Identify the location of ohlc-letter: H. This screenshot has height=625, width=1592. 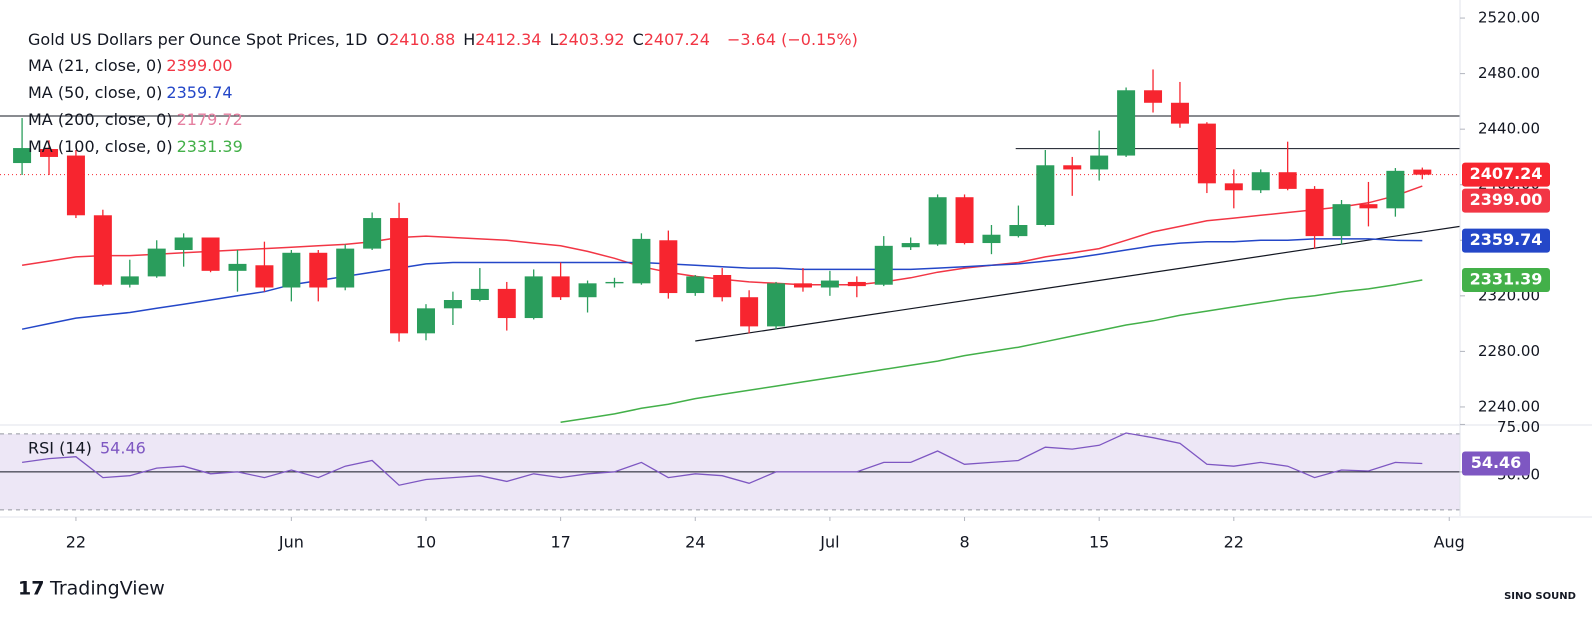
(469, 39).